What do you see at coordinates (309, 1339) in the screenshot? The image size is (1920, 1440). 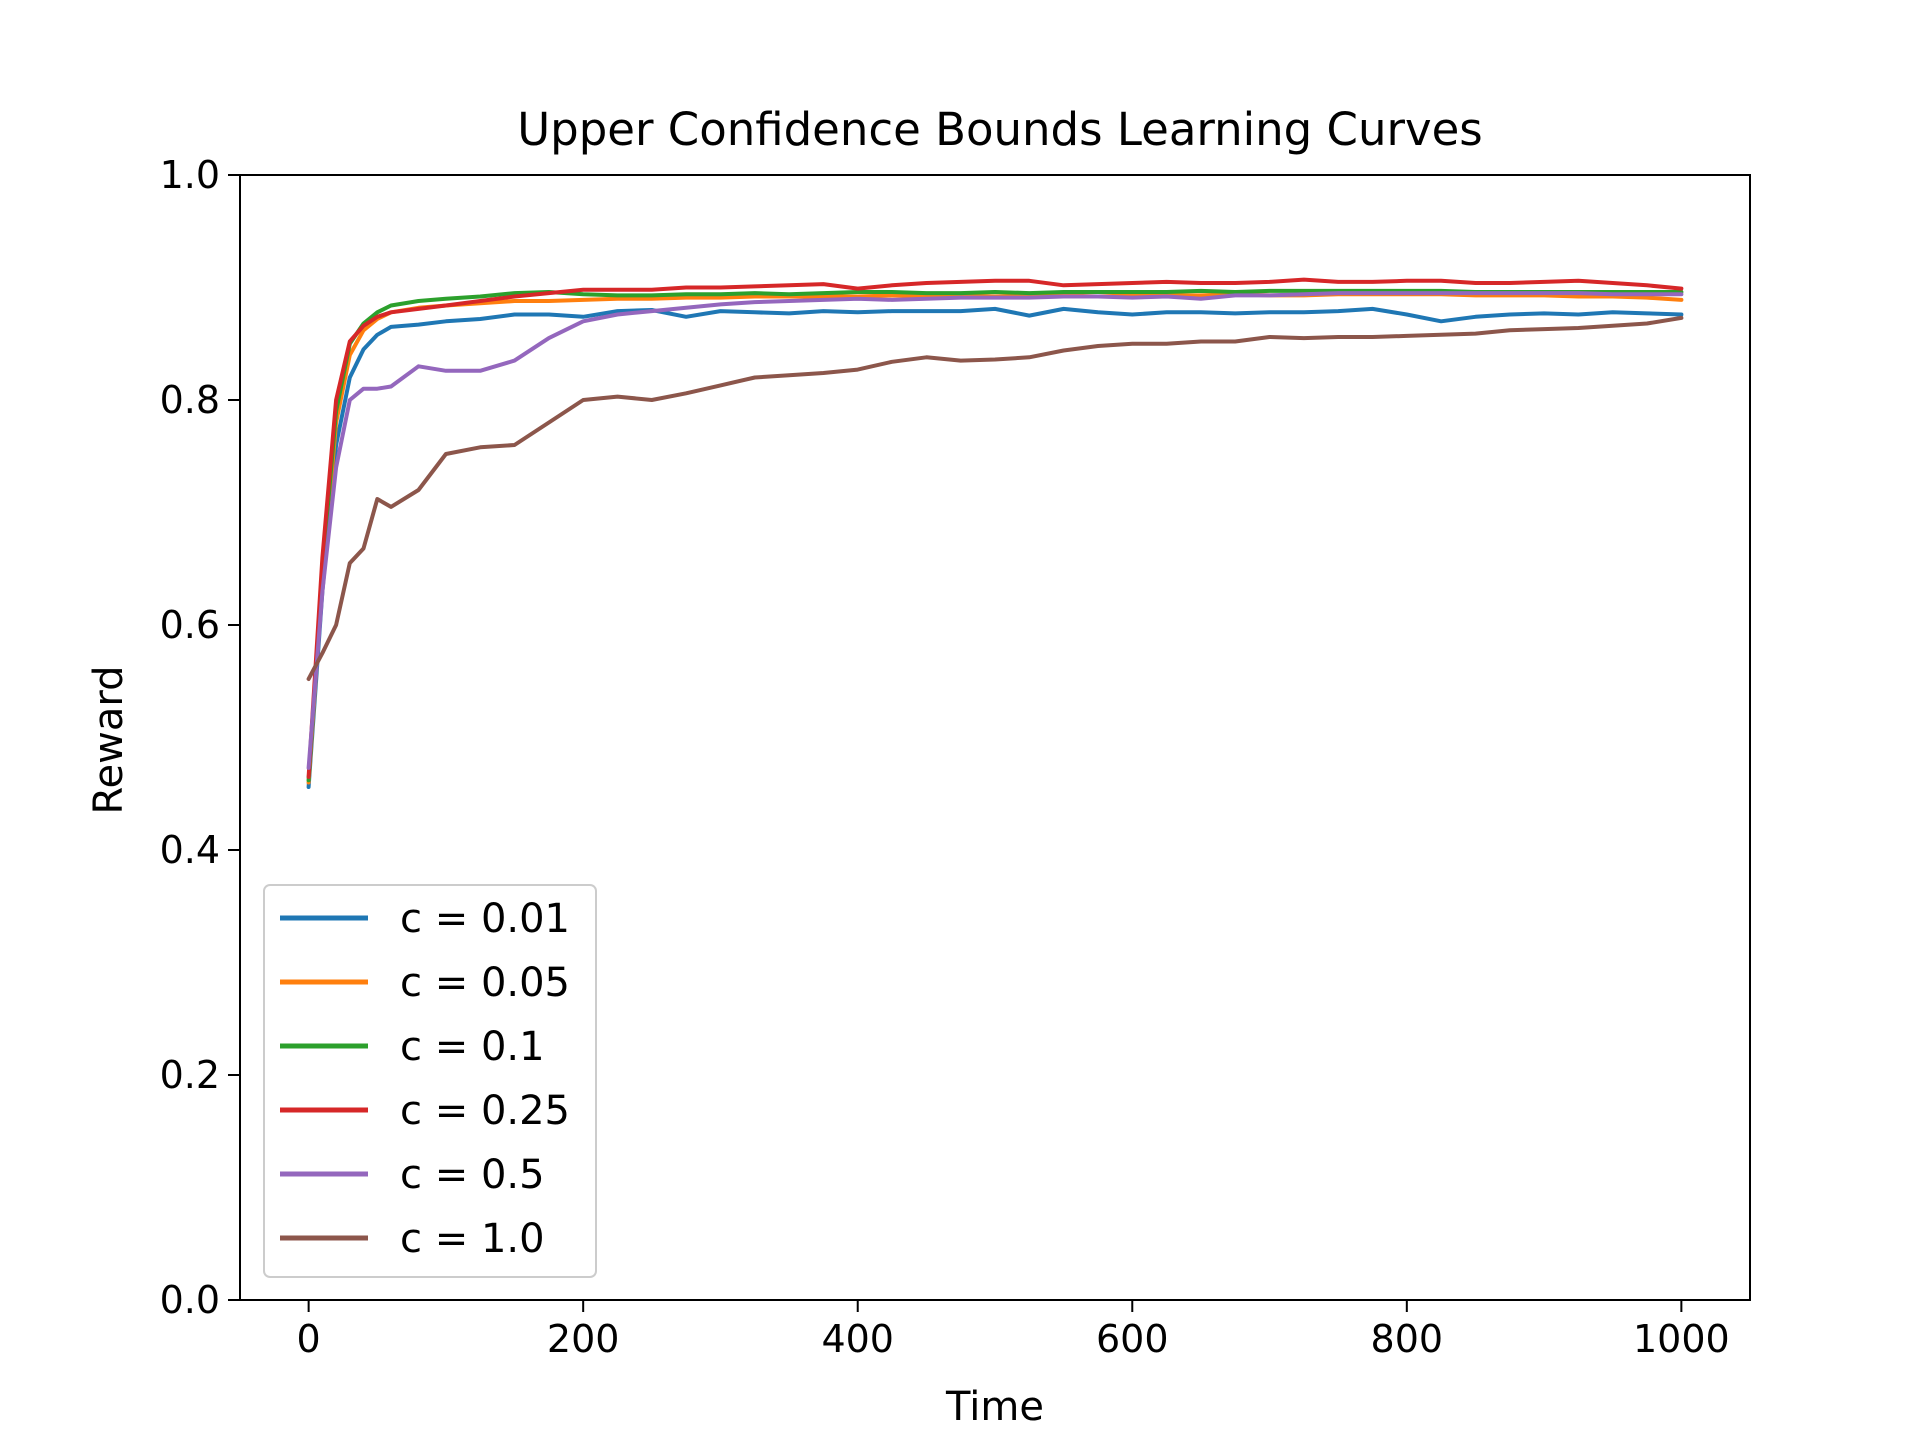 I see `x-tick-label: 0` at bounding box center [309, 1339].